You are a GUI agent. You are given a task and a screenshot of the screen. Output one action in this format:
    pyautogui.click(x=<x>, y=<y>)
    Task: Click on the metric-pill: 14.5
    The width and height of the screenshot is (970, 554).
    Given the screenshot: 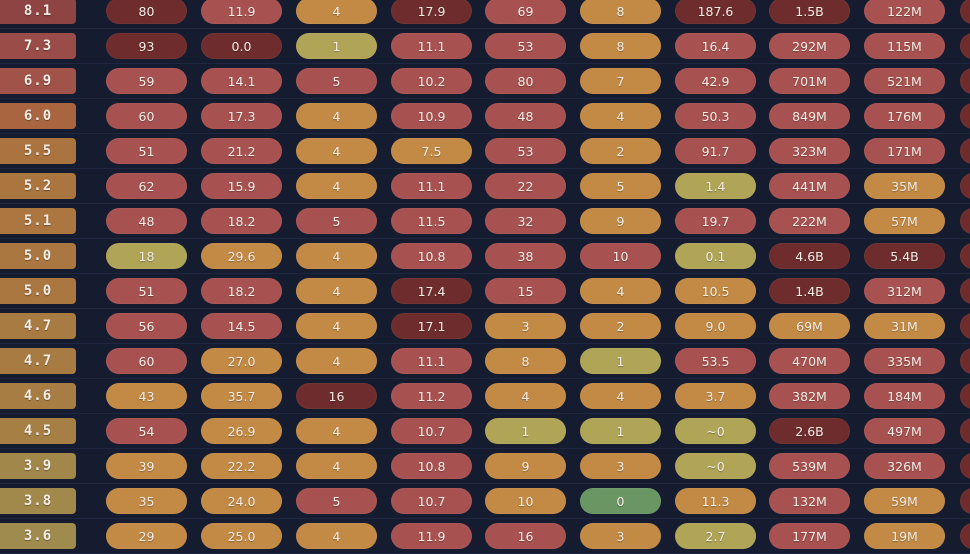 What is the action you would take?
    pyautogui.click(x=241, y=326)
    